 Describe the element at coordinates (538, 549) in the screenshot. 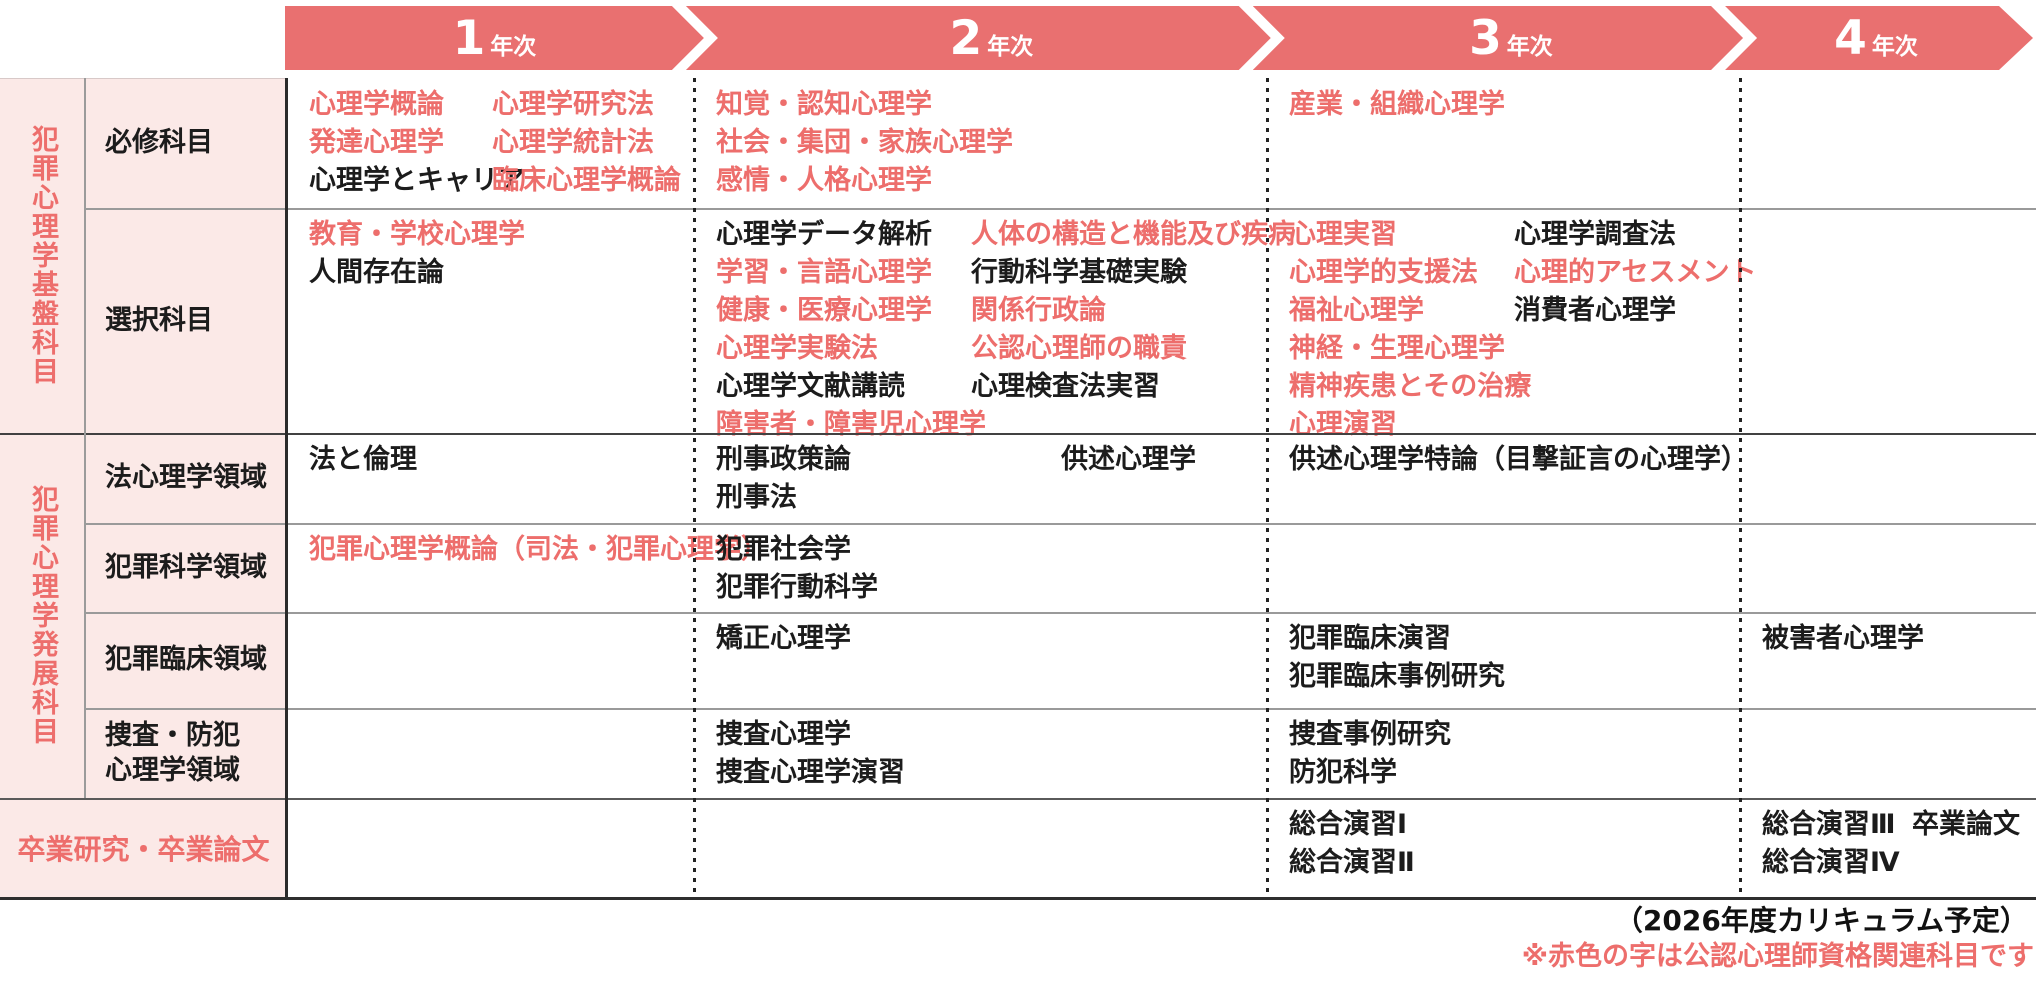

I see `course-item: 犯罪心理学概論（司法・犯罪心理学）` at that location.